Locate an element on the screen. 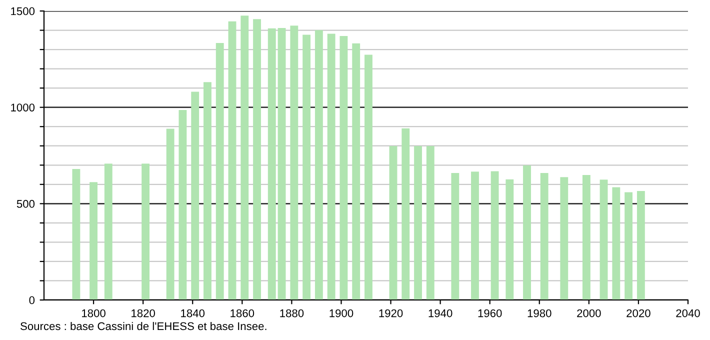 This screenshot has height=340, width=710. y-tick-label: 1500 is located at coordinates (23, 11).